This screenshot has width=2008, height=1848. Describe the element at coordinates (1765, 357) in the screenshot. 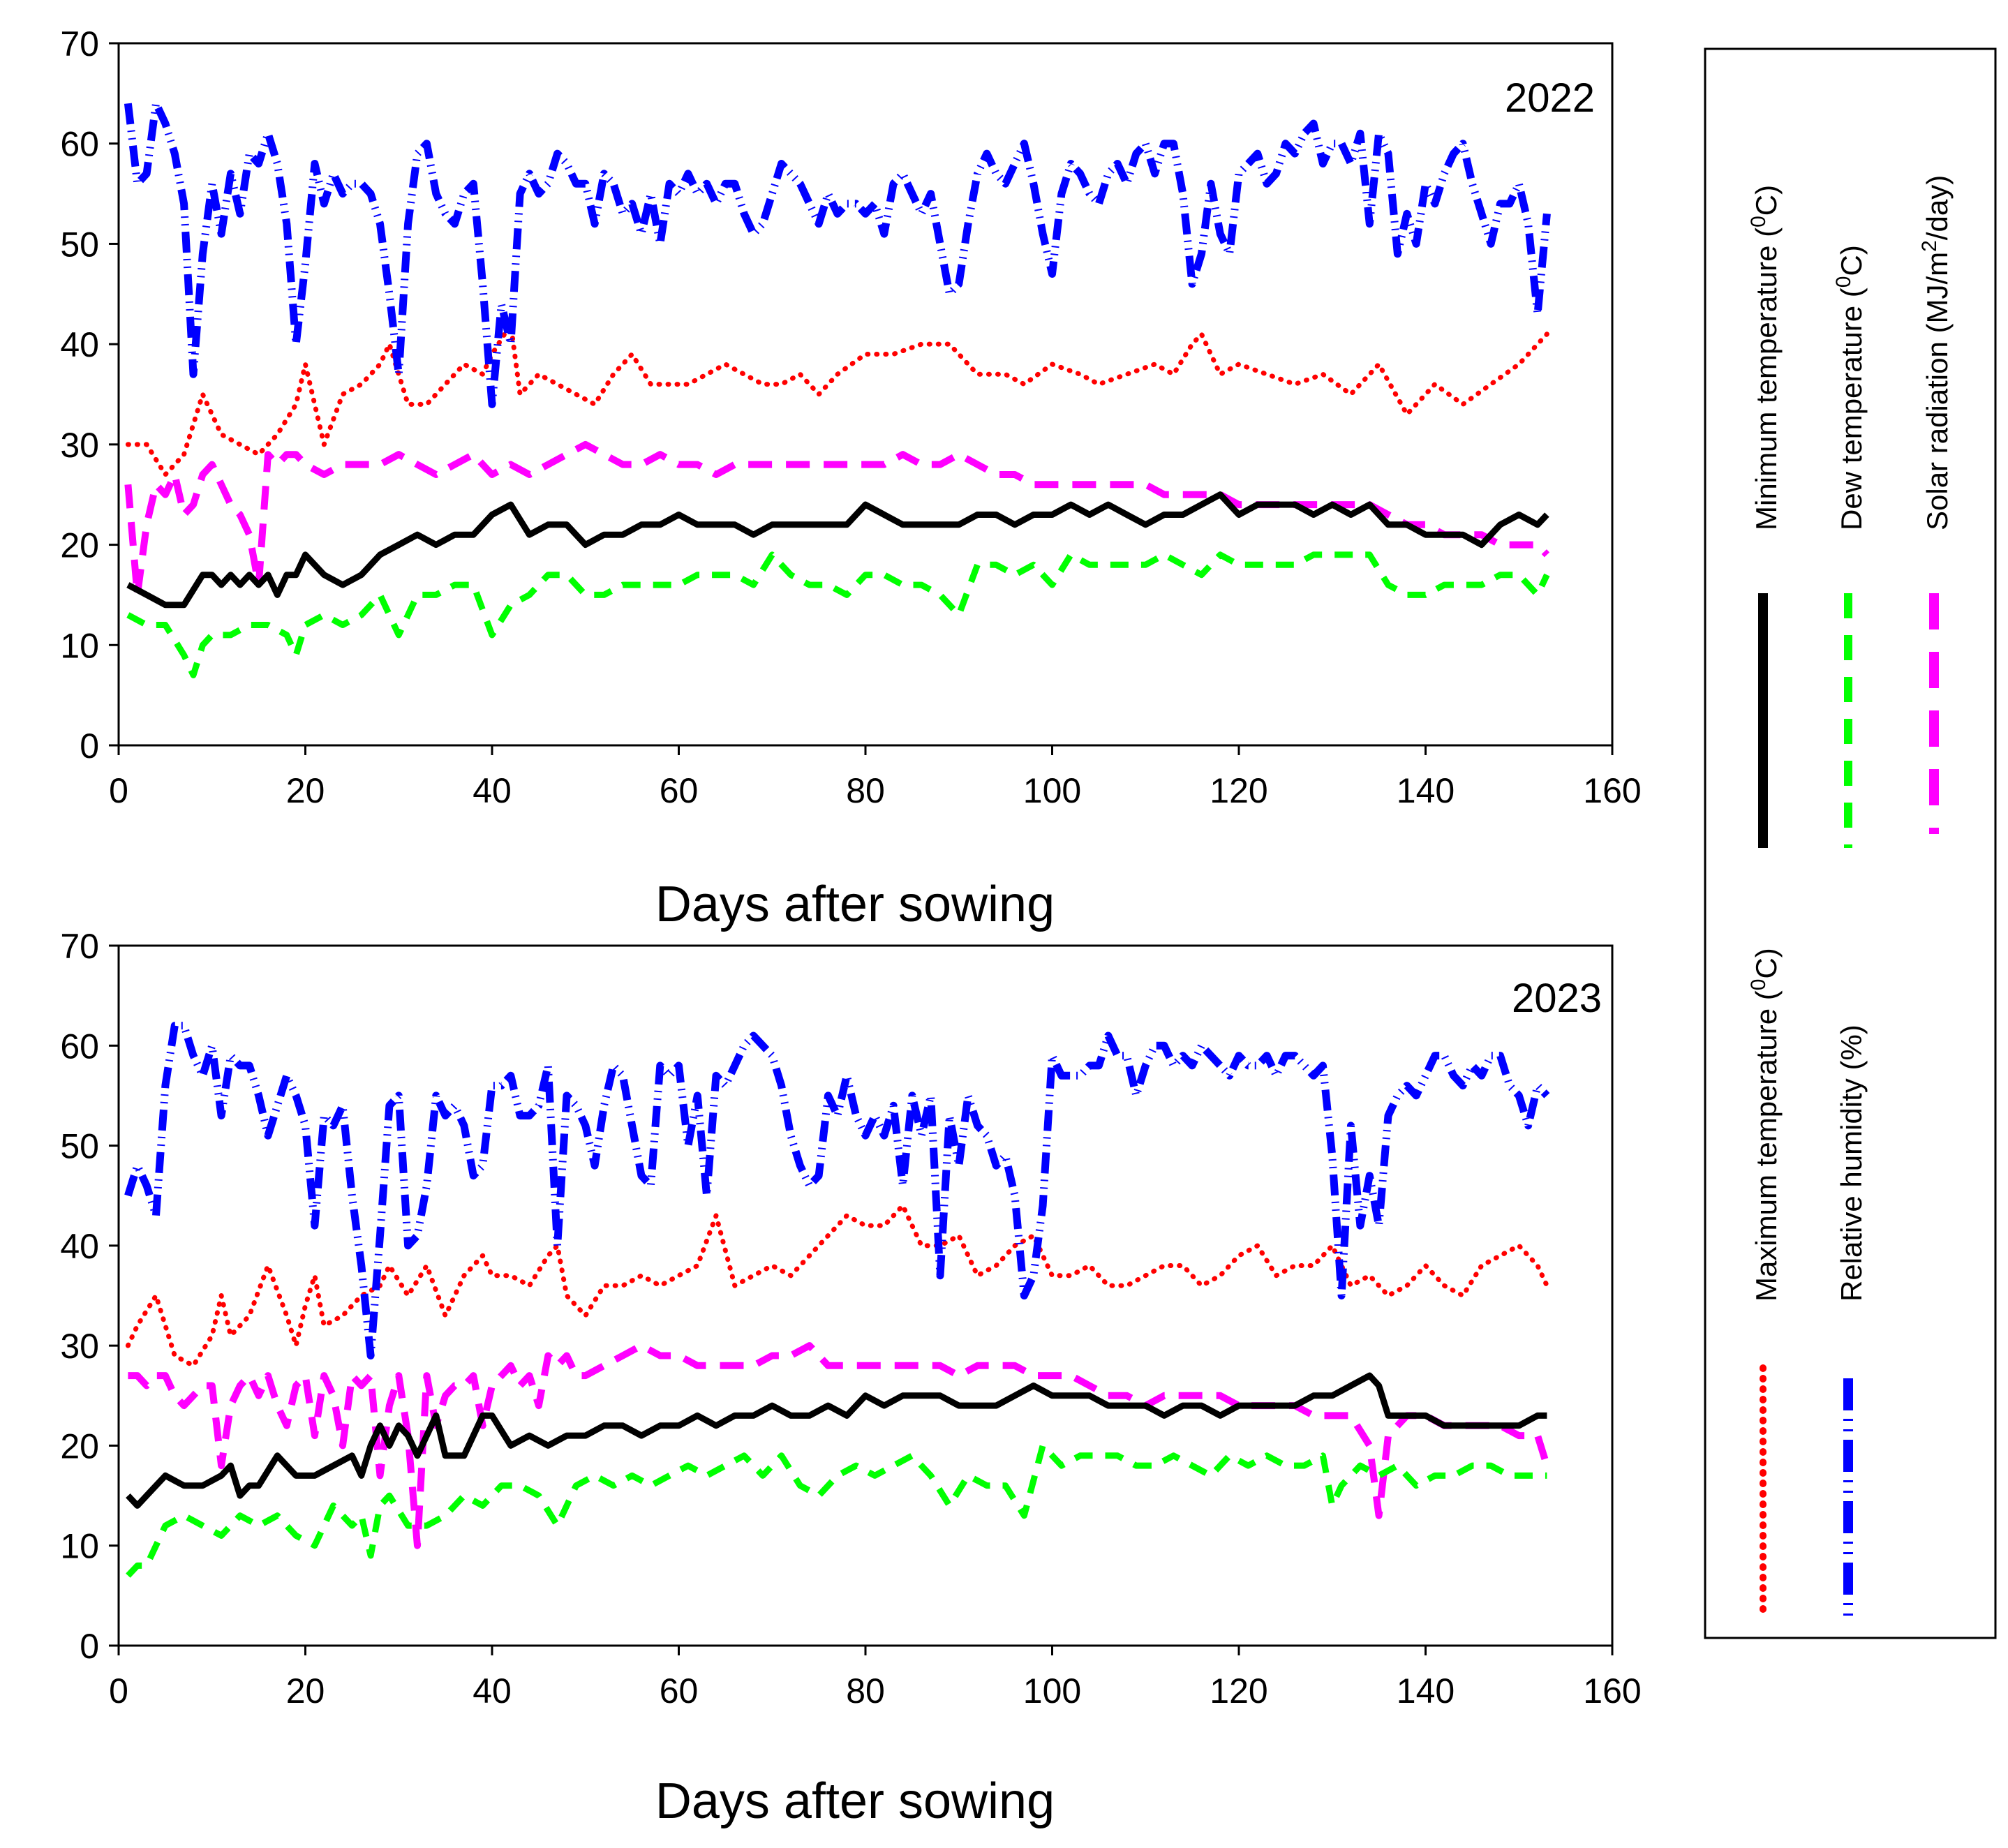

I see `legend-label-min-temp: Minimum temperature (0C)` at that location.